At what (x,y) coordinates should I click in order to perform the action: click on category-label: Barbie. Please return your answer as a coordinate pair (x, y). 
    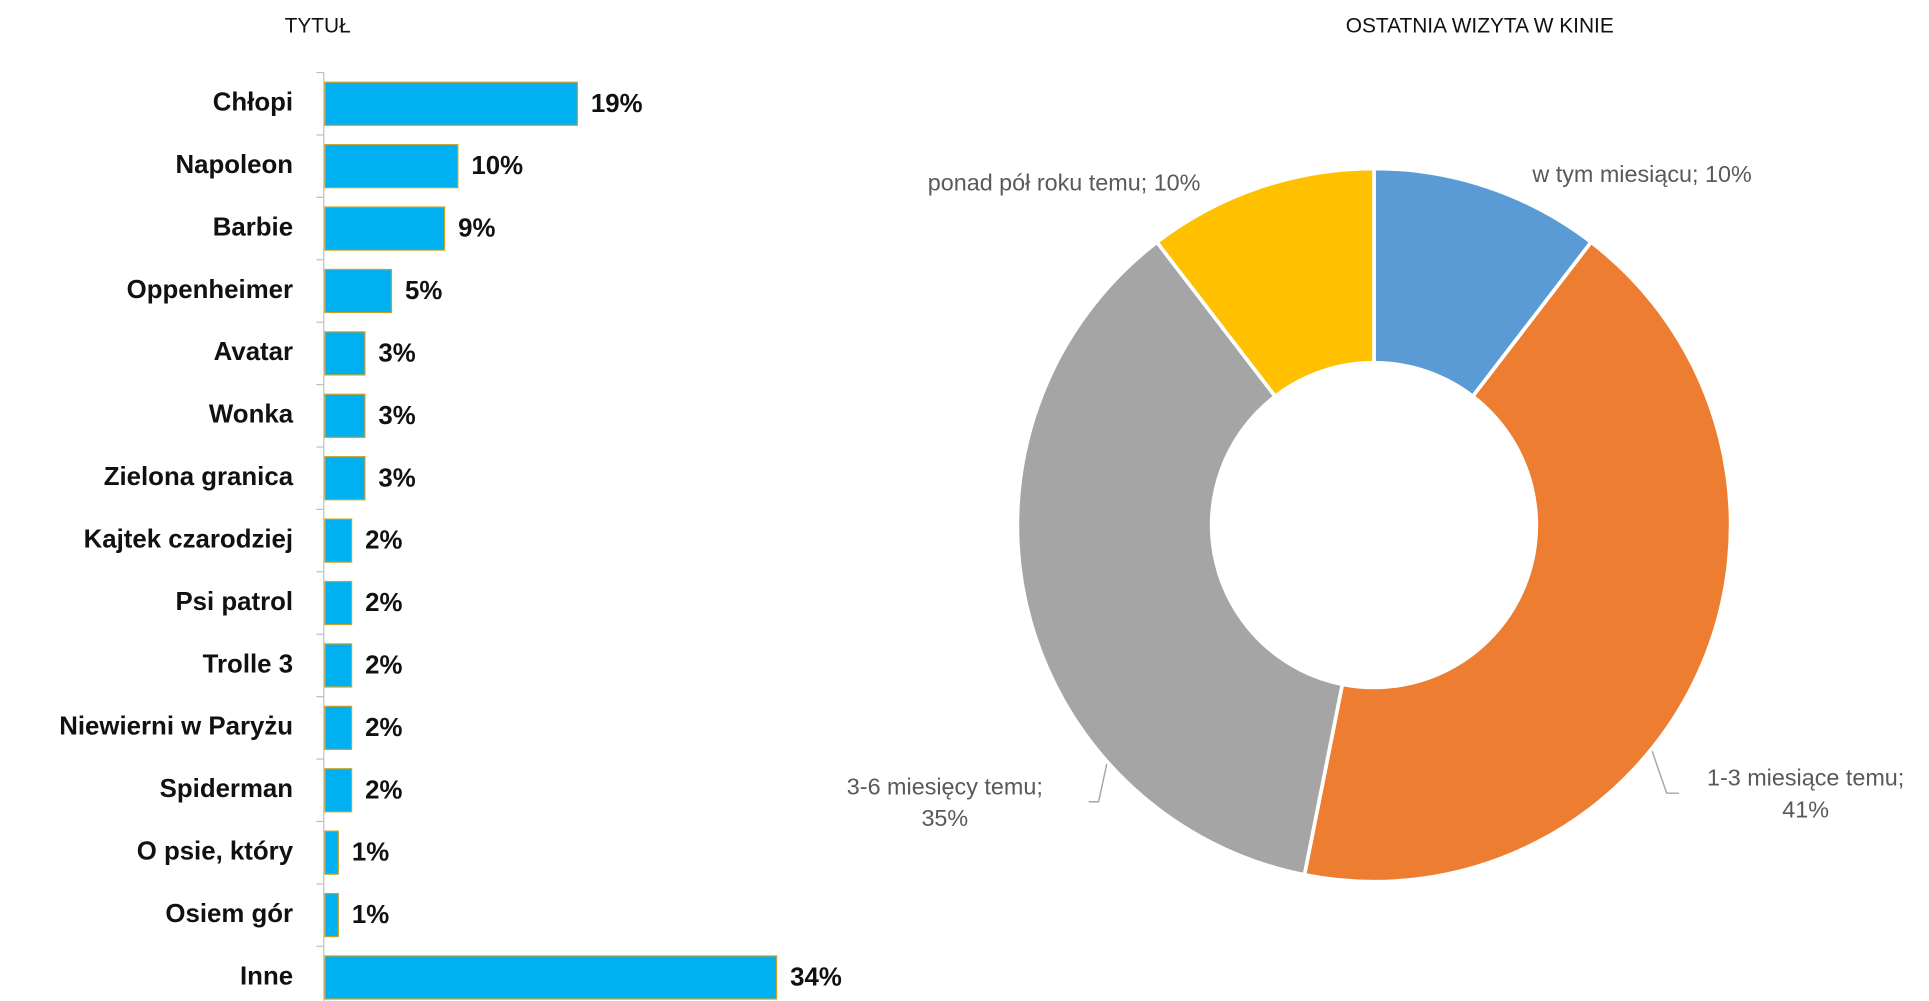
    Looking at the image, I should click on (253, 227).